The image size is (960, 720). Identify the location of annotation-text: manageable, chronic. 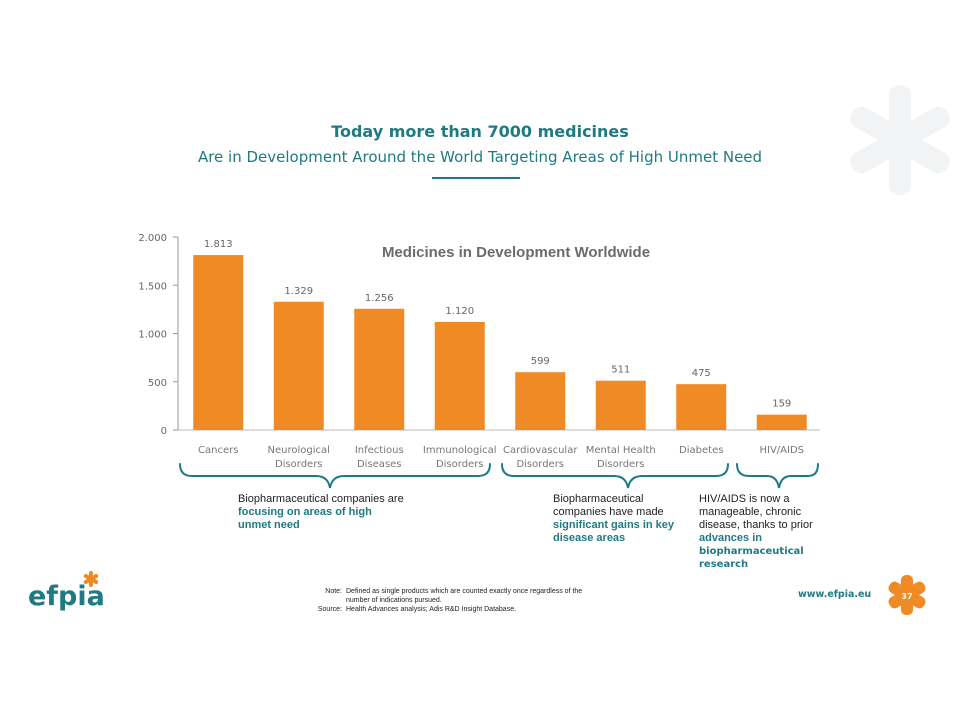
(750, 512).